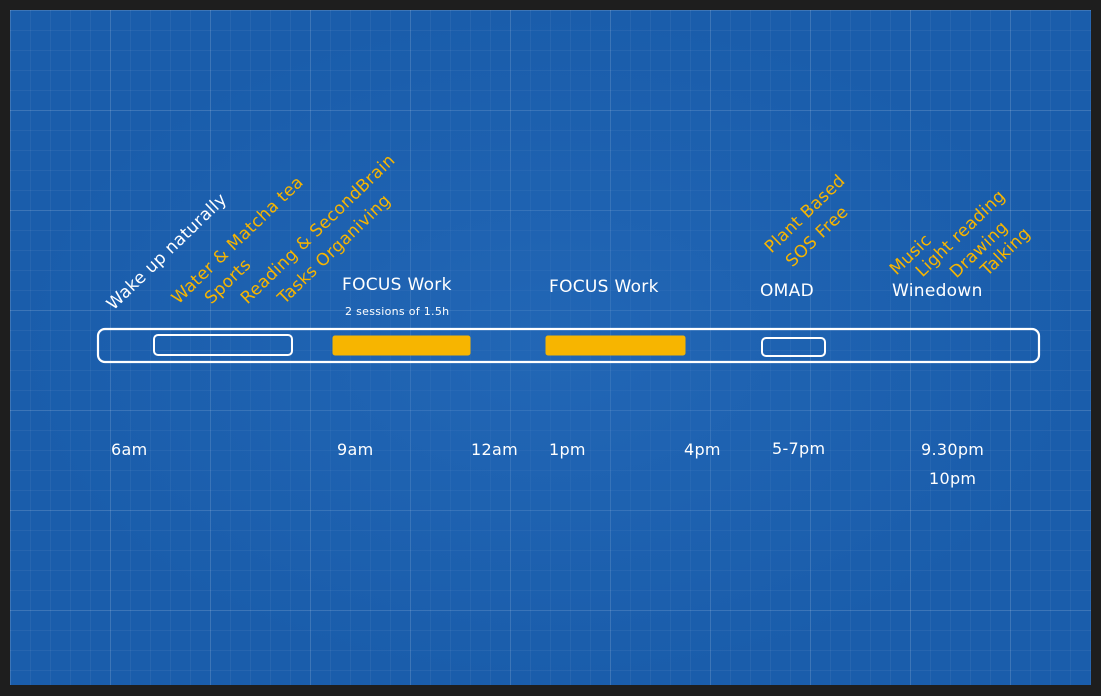 Image resolution: width=1101 pixels, height=696 pixels. I want to click on time-1pm: 1pm, so click(567, 449).